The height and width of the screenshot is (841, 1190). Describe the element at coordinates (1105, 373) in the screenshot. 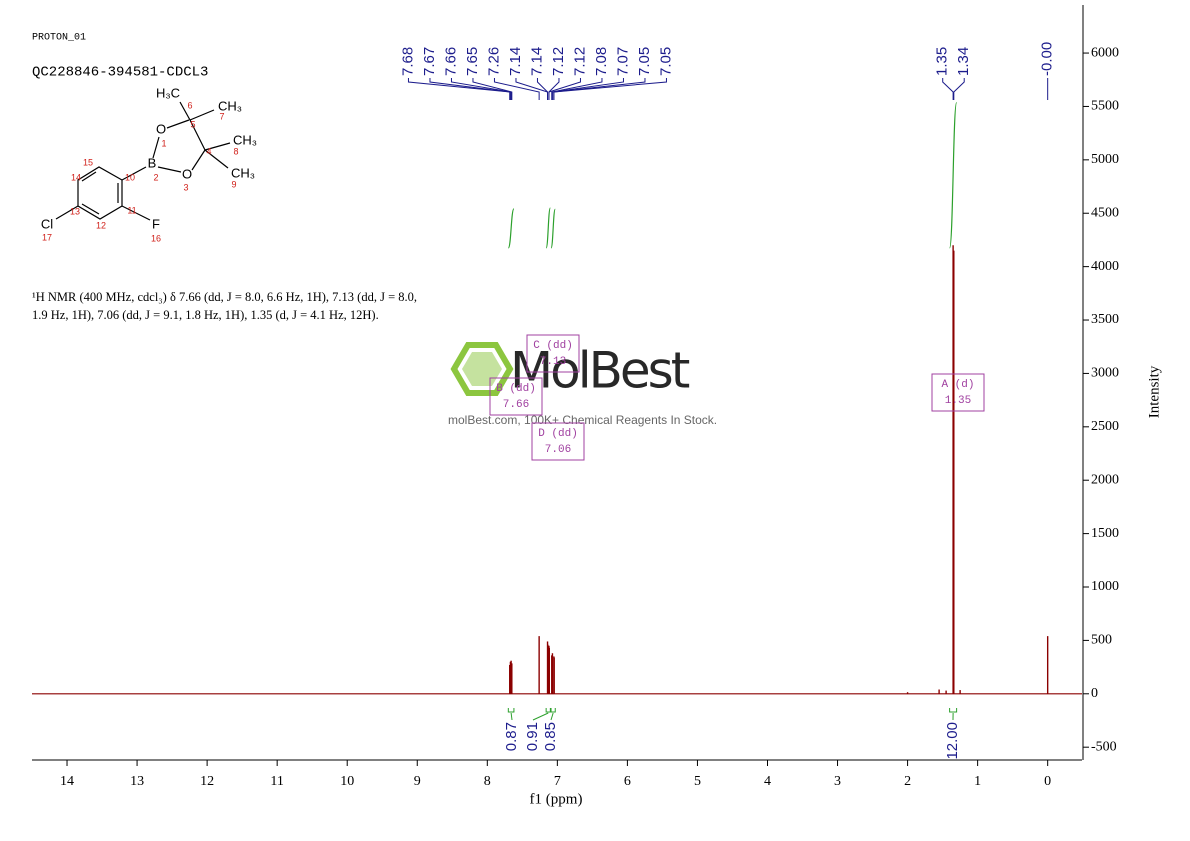

I see `y-tick-label: 3000` at that location.